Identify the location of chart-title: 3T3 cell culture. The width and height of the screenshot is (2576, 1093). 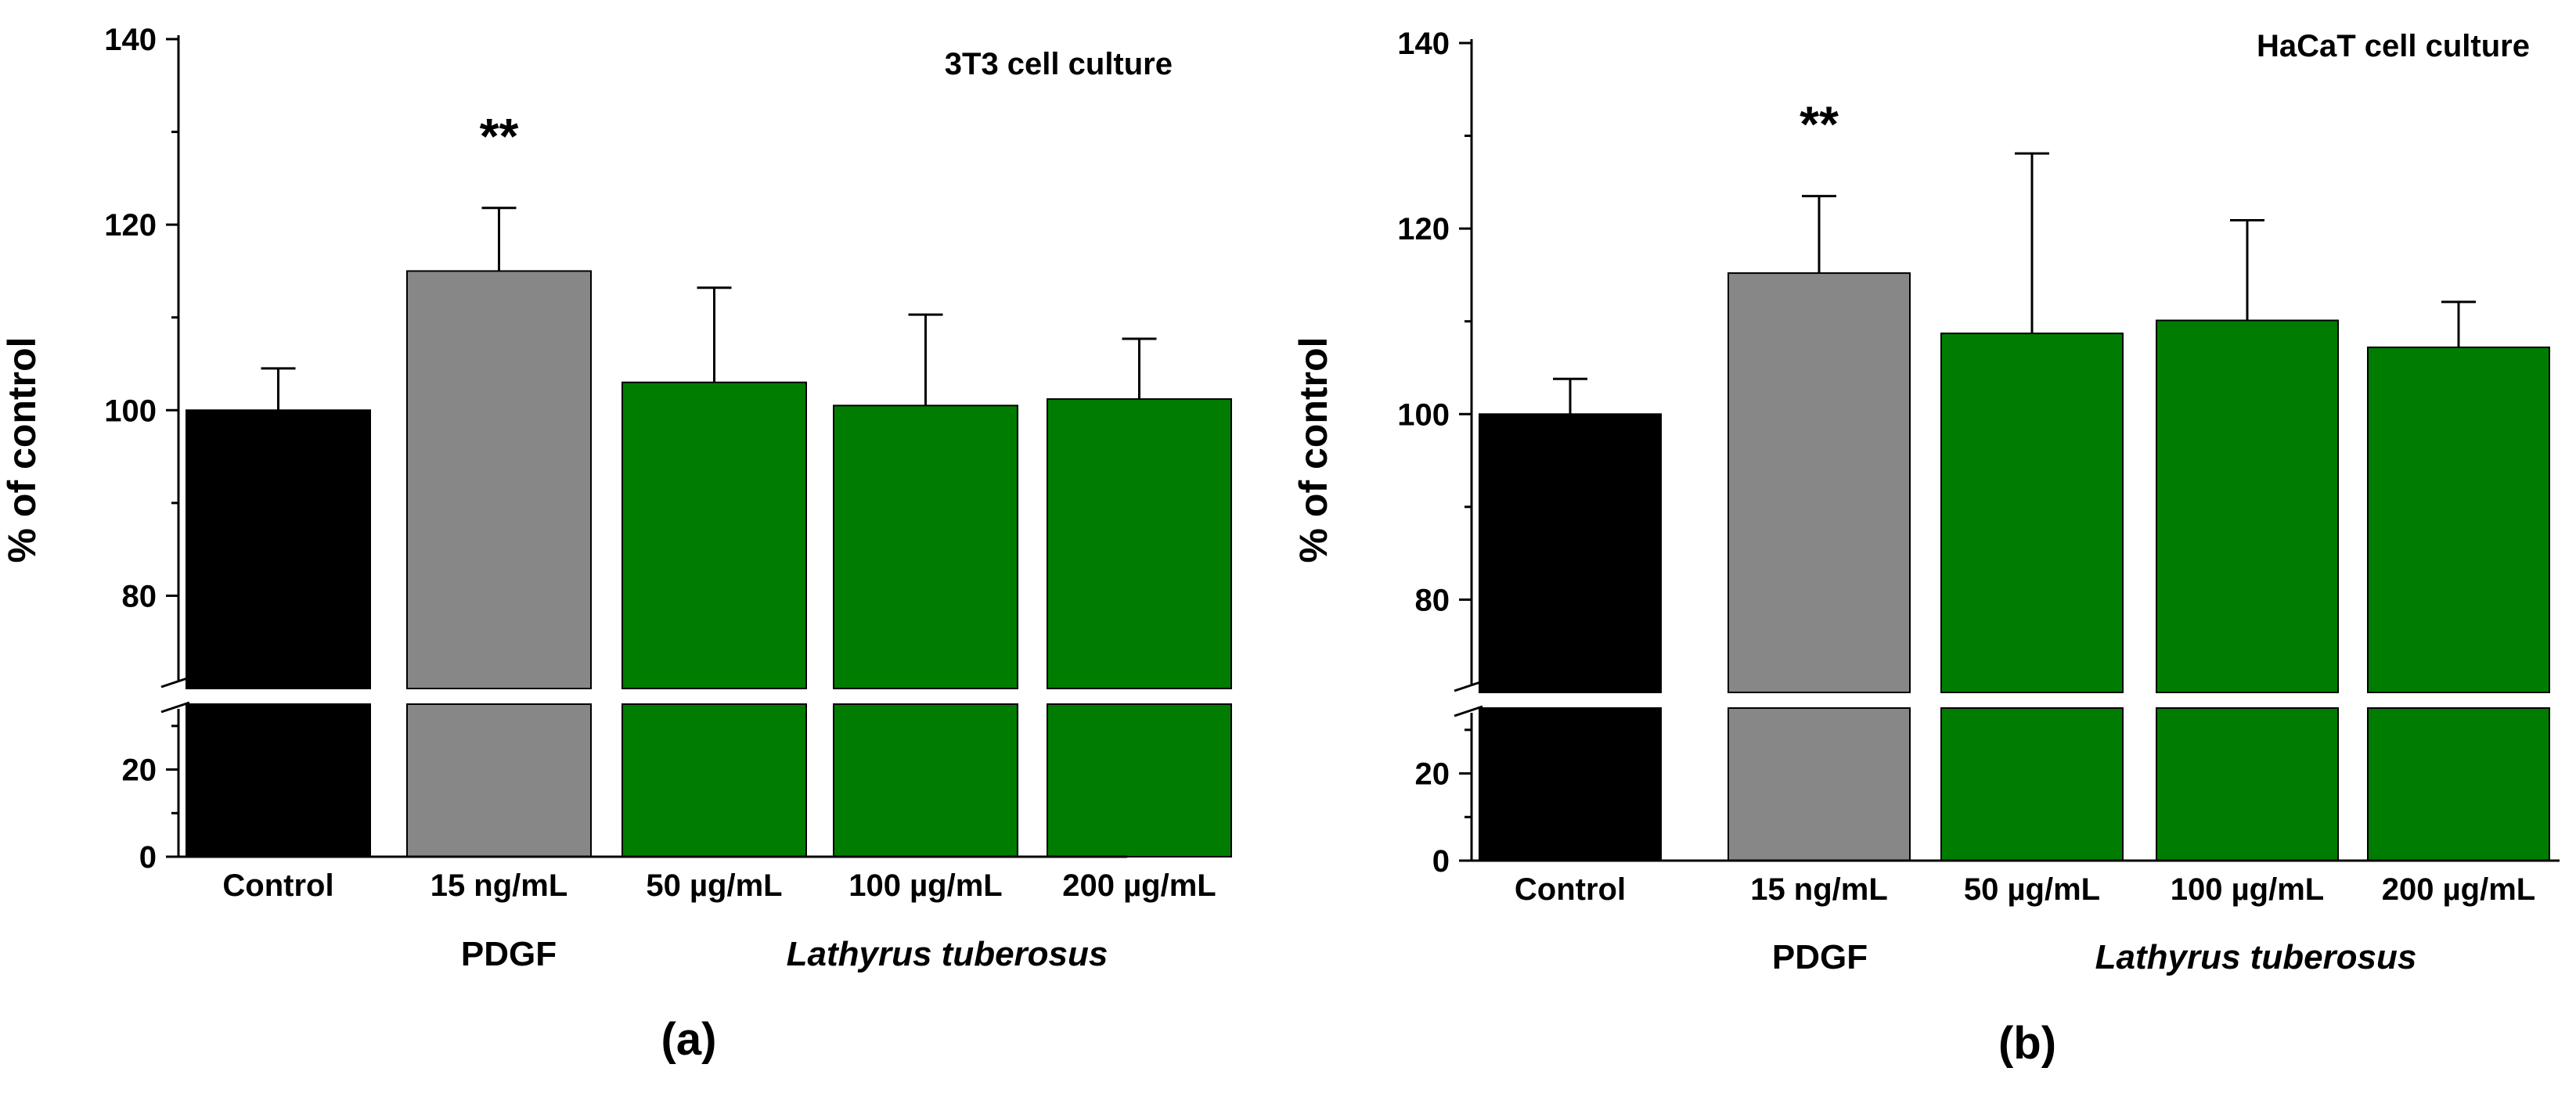
(1059, 64).